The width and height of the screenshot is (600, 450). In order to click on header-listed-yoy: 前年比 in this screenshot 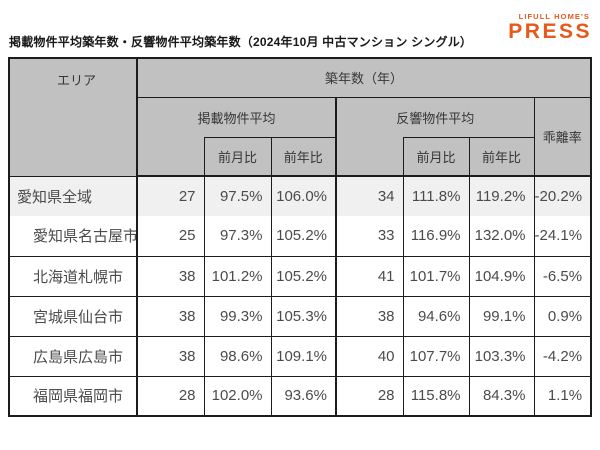, I will do `click(303, 156)`.